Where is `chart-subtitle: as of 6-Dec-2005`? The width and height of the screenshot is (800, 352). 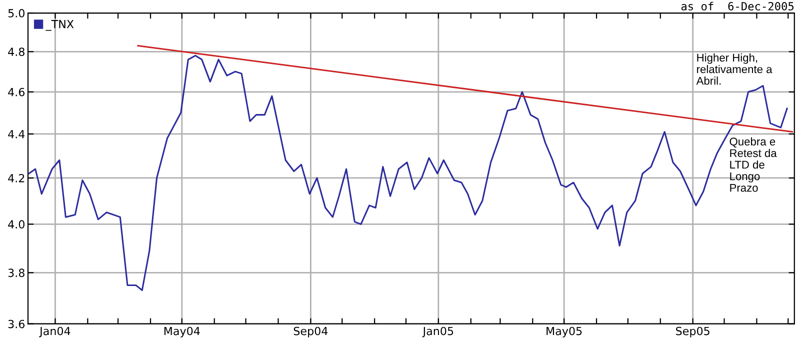 chart-subtitle: as of 6-Dec-2005 is located at coordinates (737, 6).